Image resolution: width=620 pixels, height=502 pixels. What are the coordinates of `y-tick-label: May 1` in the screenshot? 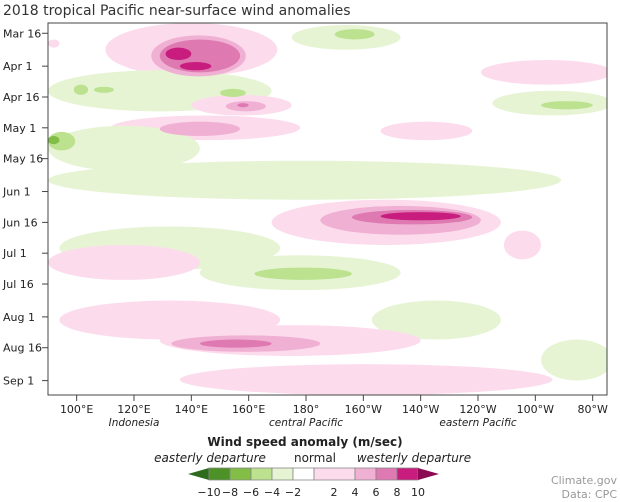 It's located at (19, 128).